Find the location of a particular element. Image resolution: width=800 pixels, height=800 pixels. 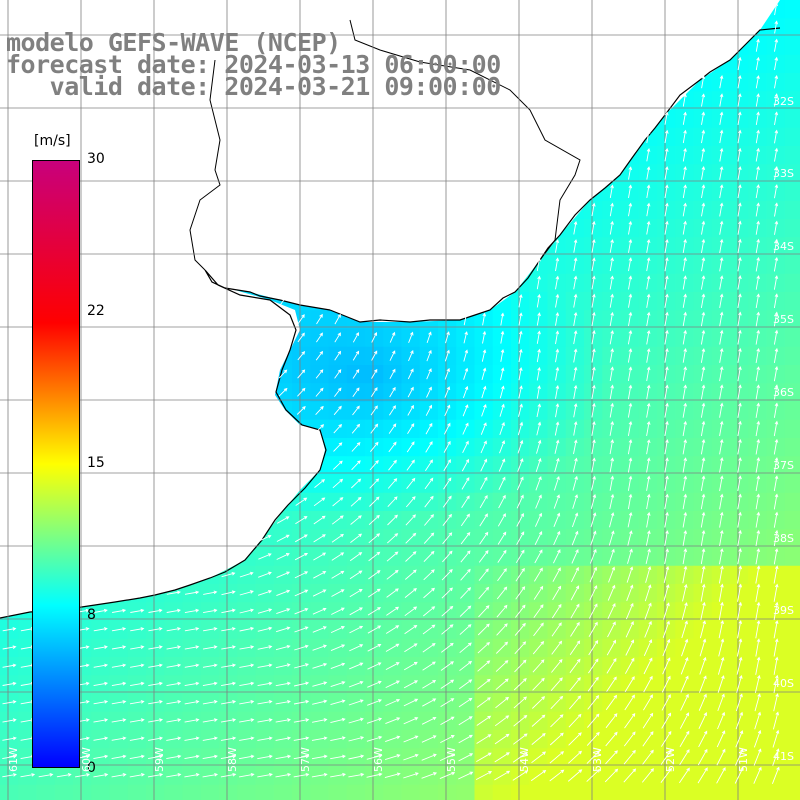

colorbar-tick-0: 0 is located at coordinates (91, 768).